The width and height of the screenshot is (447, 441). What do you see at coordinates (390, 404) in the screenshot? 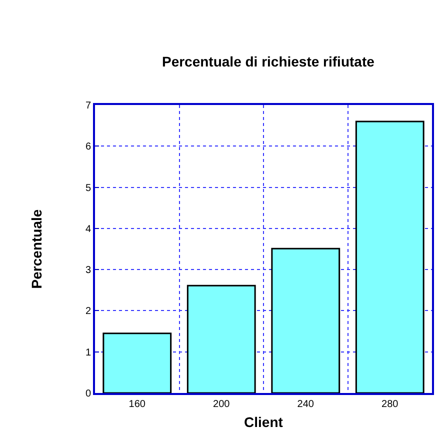
I see `x-tick-label: 280` at bounding box center [390, 404].